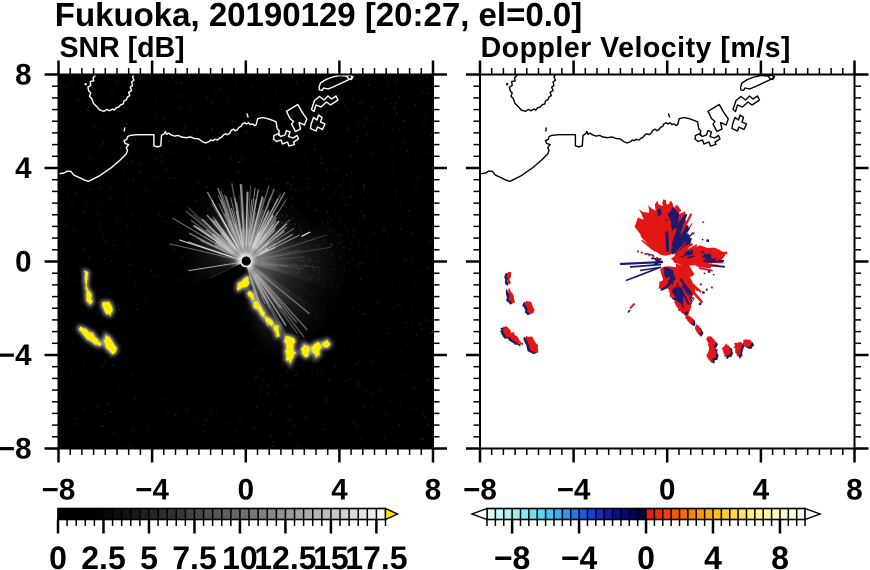  Describe the element at coordinates (103, 555) in the screenshot. I see `svg-text: 2.5` at that location.